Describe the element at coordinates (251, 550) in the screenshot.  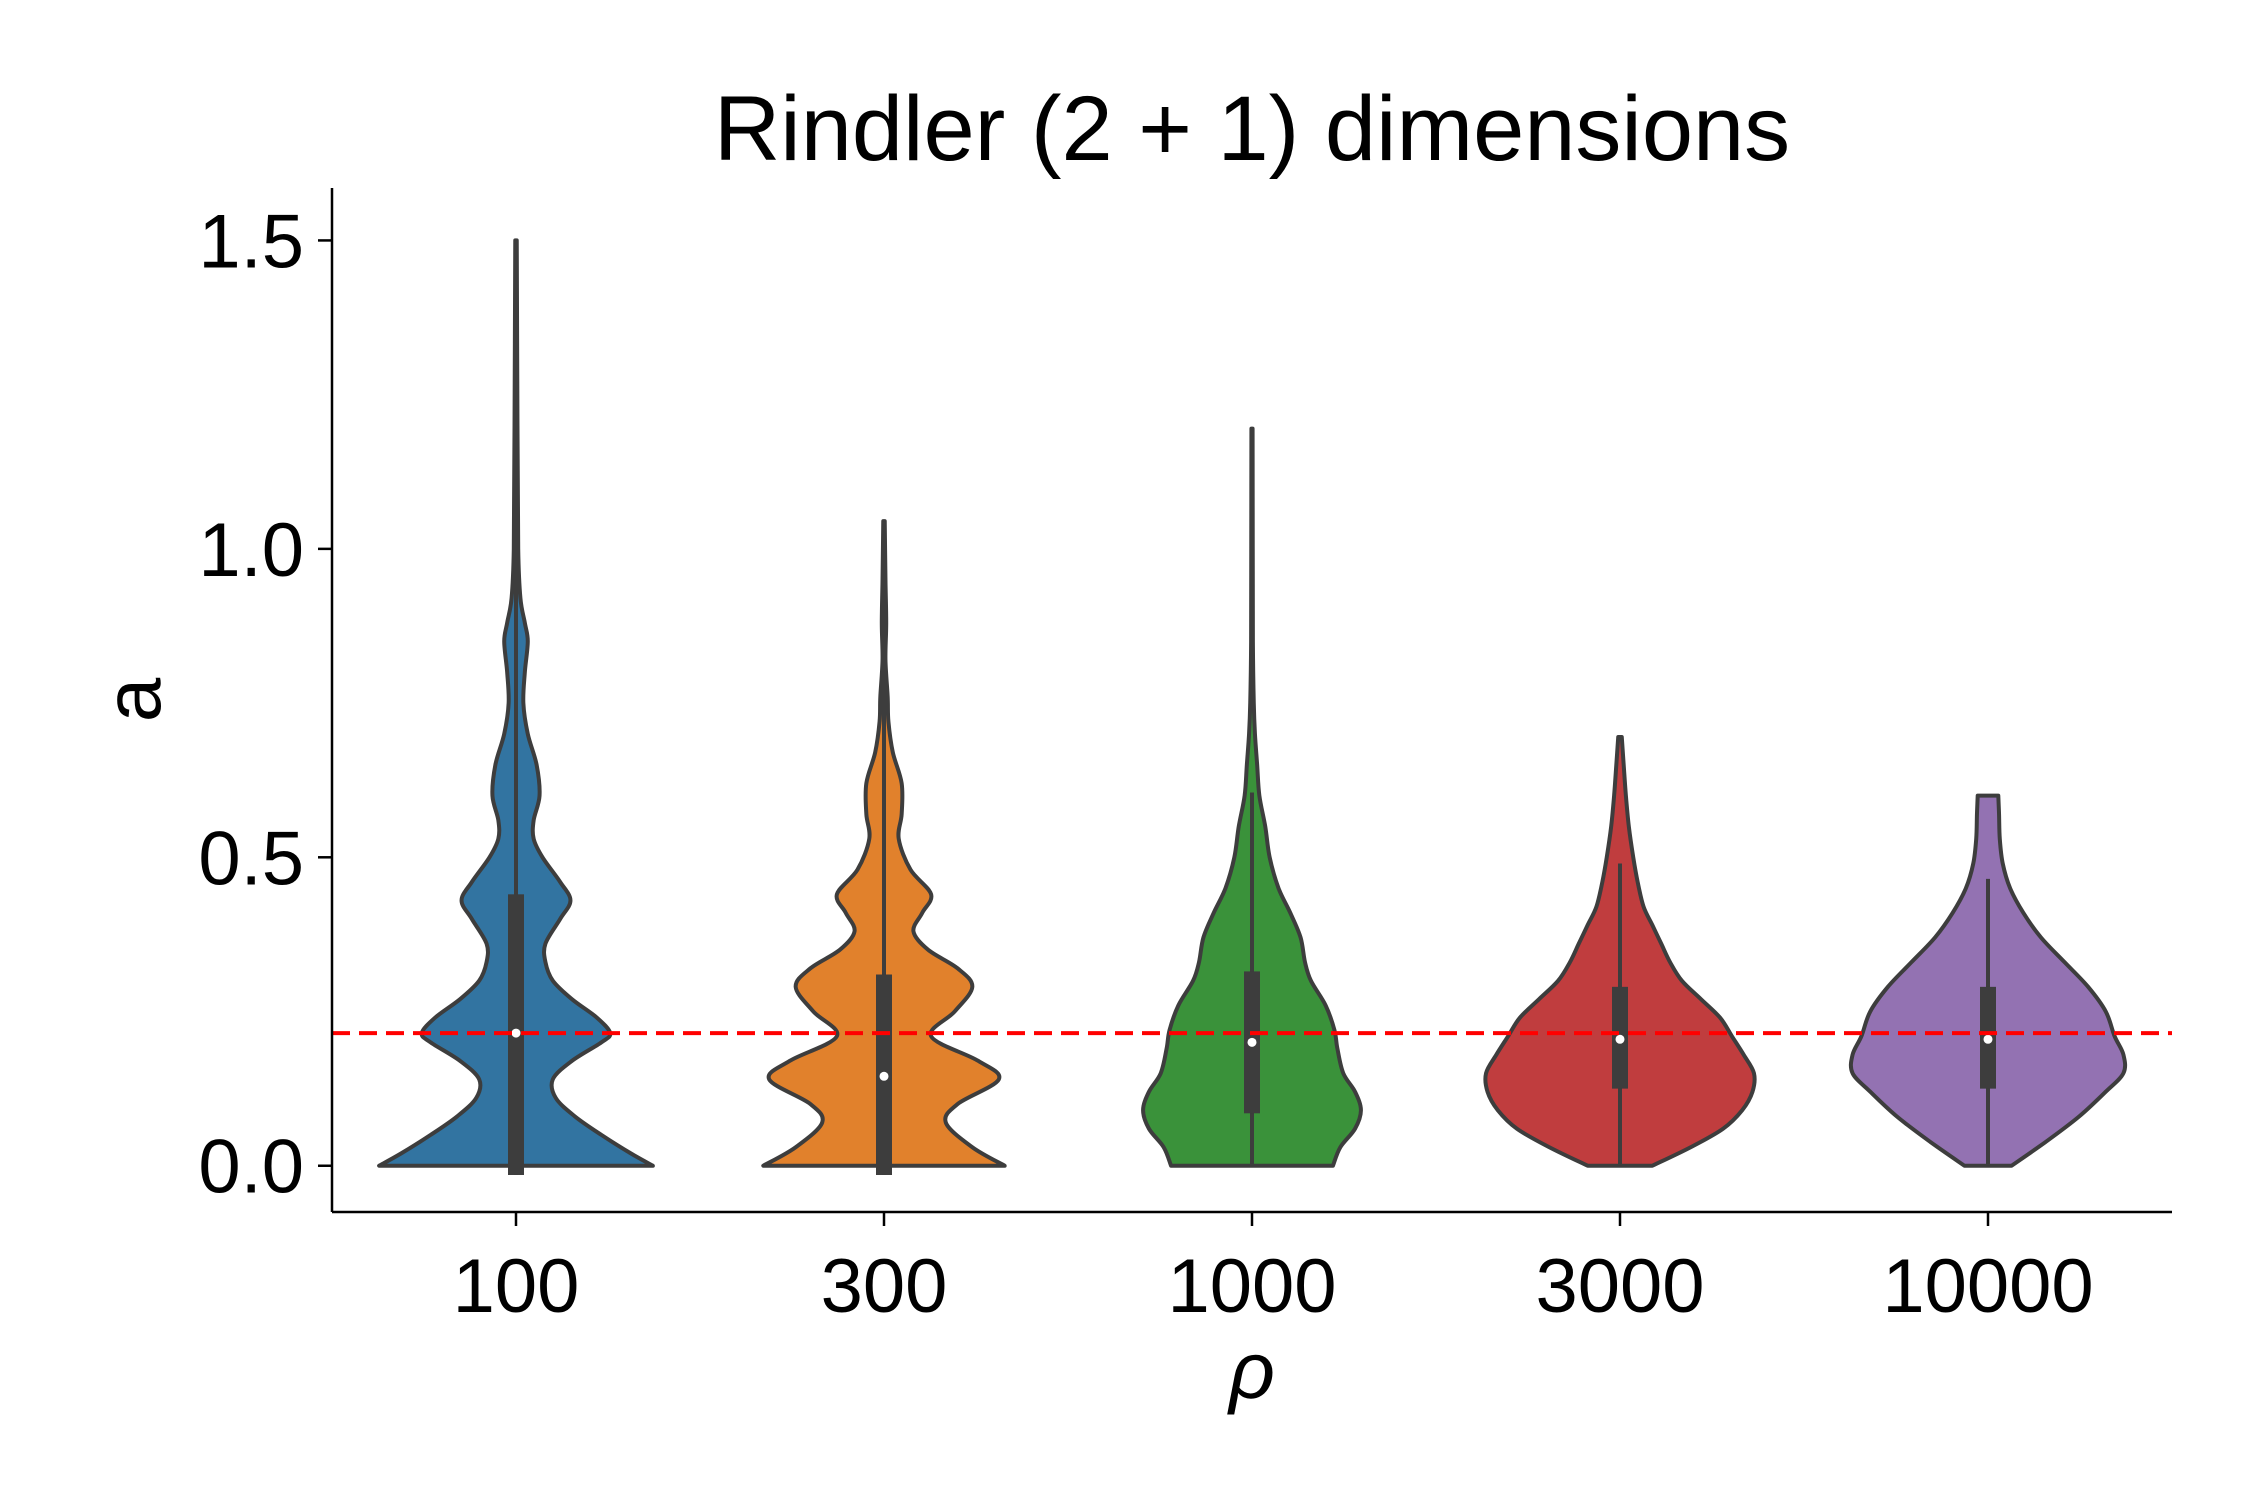
I see `y-tick-label: 1.0` at that location.